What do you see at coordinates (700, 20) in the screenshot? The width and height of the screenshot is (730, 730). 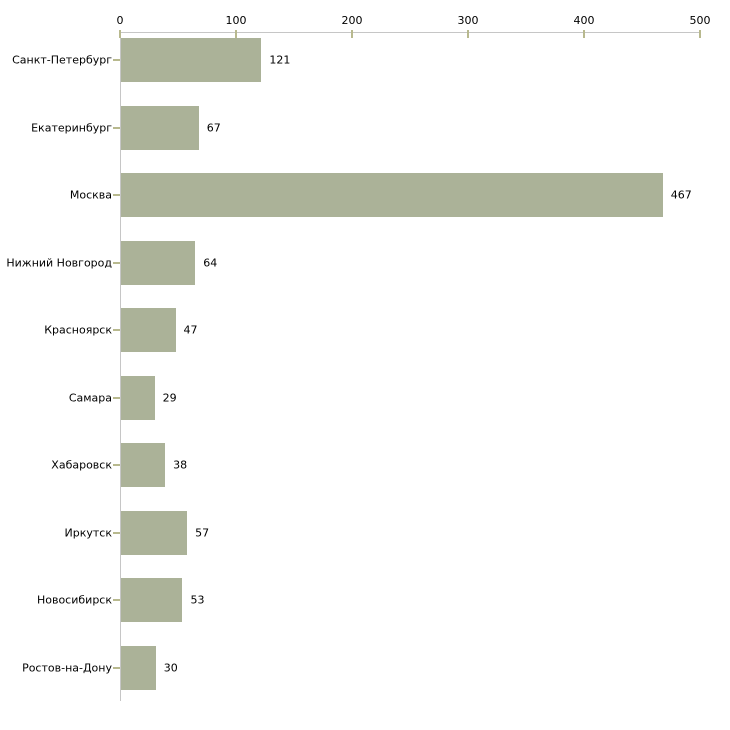 I see `x-tick-label: 500` at bounding box center [700, 20].